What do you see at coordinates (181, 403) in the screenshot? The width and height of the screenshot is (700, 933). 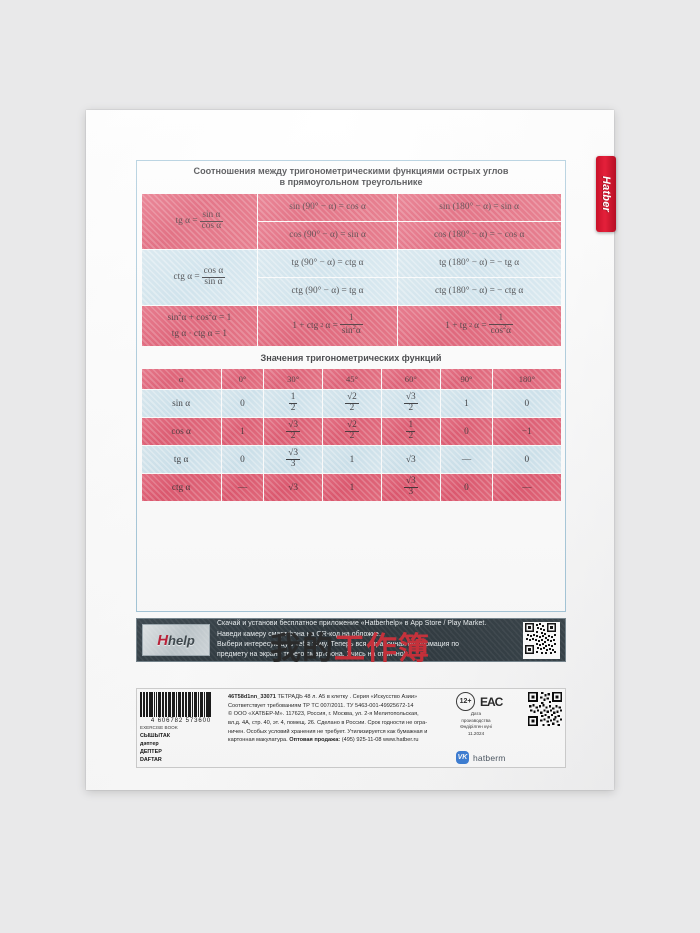 I see `row-label-sin: sin α` at bounding box center [181, 403].